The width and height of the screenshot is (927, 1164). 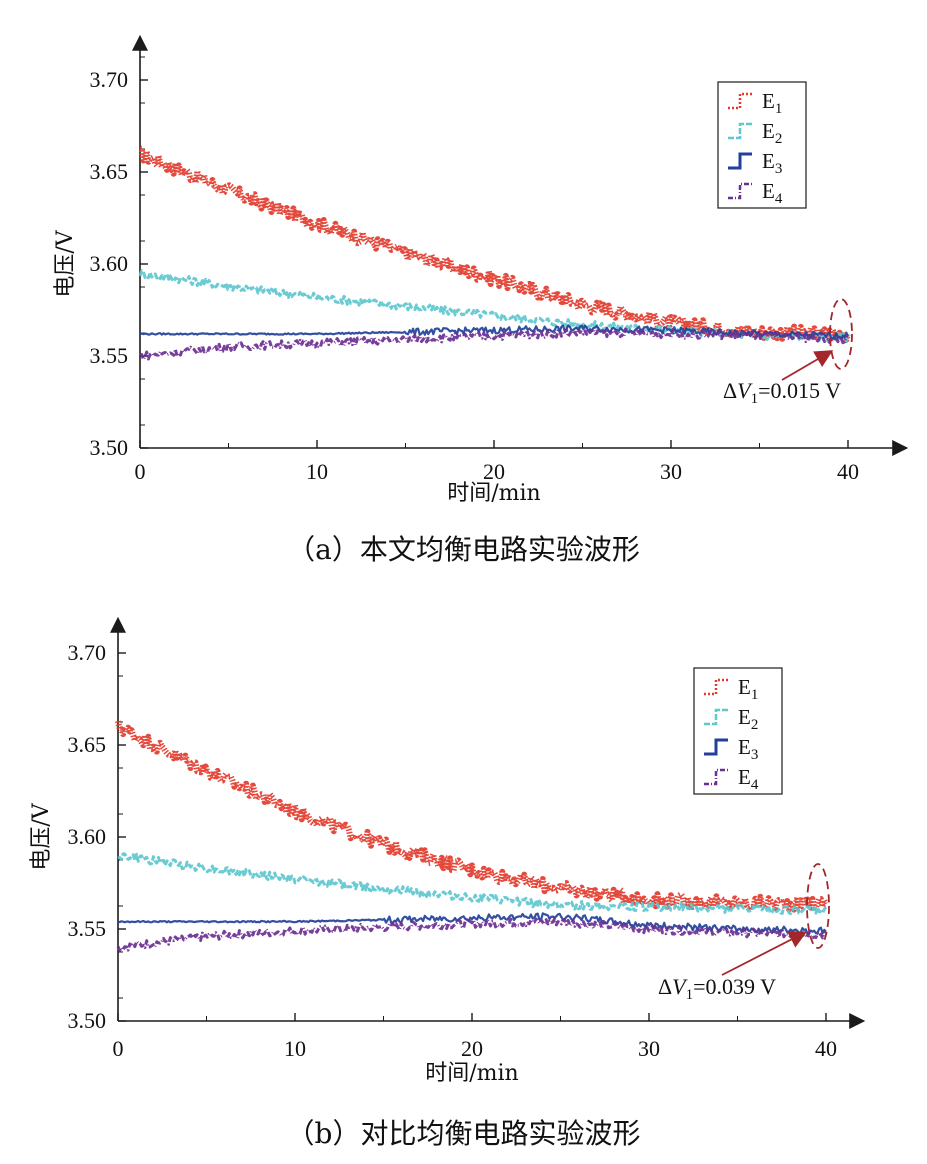 What do you see at coordinates (463, 549) in the screenshot?
I see `caption-a: （a）本文均衡电路实验波形` at bounding box center [463, 549].